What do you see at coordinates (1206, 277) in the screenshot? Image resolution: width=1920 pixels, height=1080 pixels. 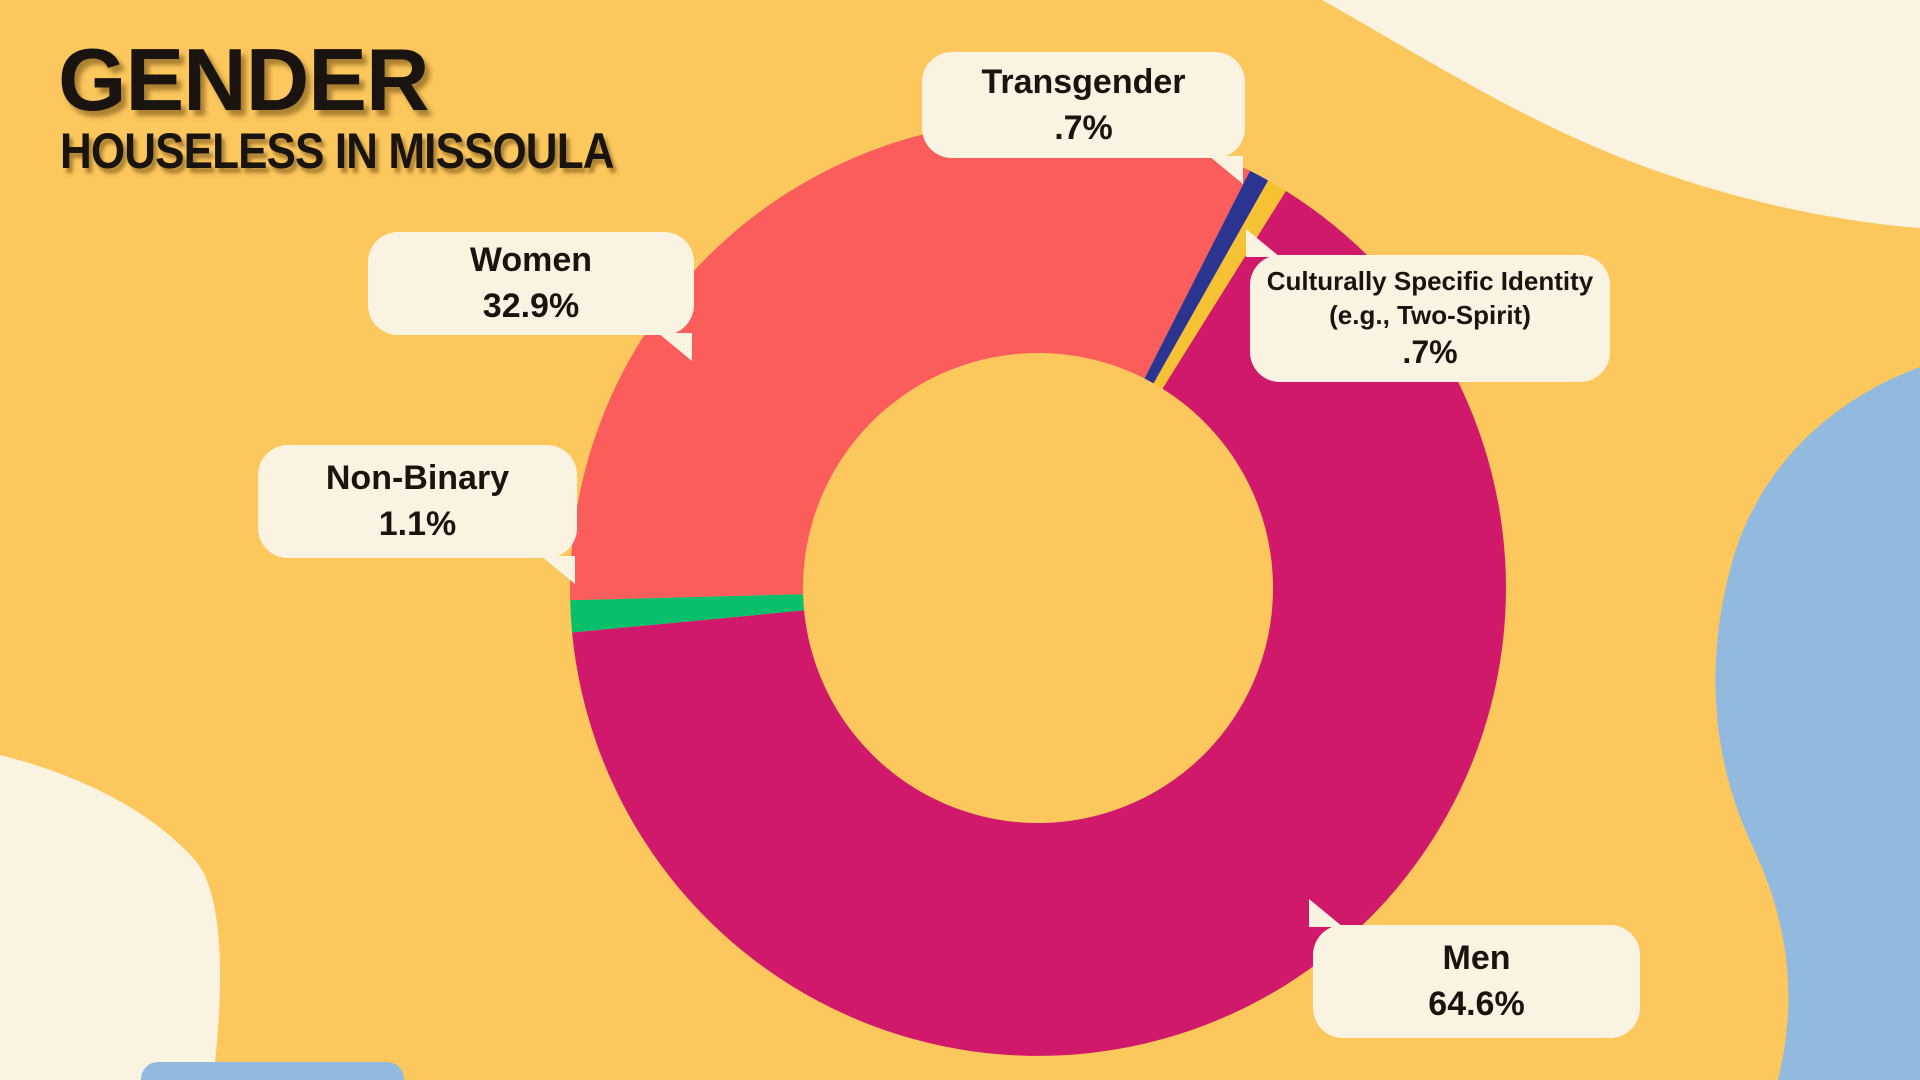 I see `slice-transgender` at bounding box center [1206, 277].